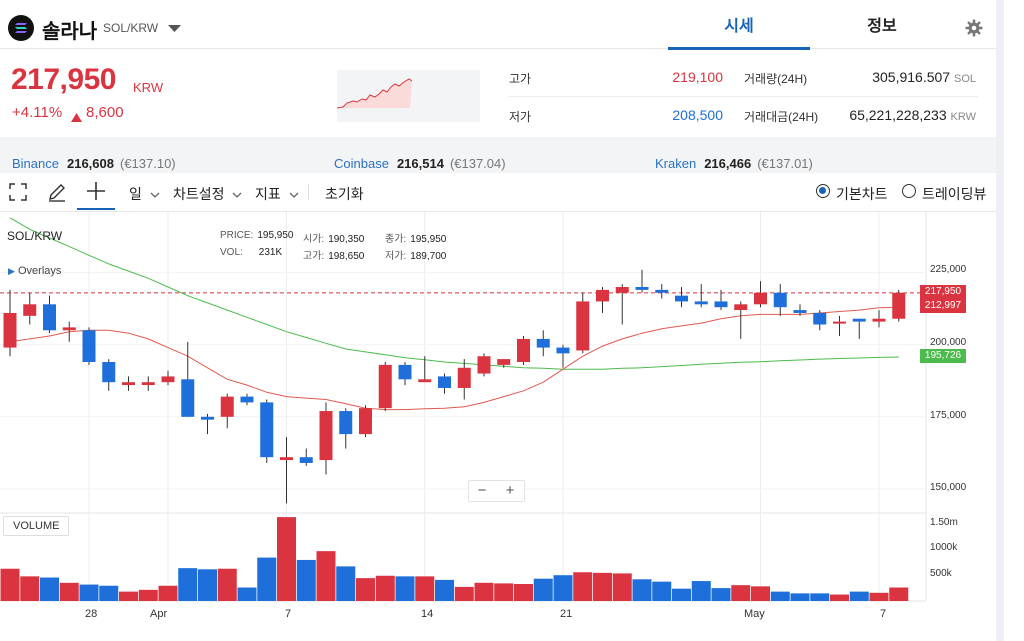  What do you see at coordinates (734, 163) in the screenshot?
I see `exchange-kraken: Kraken 216,466 (€137.01)` at bounding box center [734, 163].